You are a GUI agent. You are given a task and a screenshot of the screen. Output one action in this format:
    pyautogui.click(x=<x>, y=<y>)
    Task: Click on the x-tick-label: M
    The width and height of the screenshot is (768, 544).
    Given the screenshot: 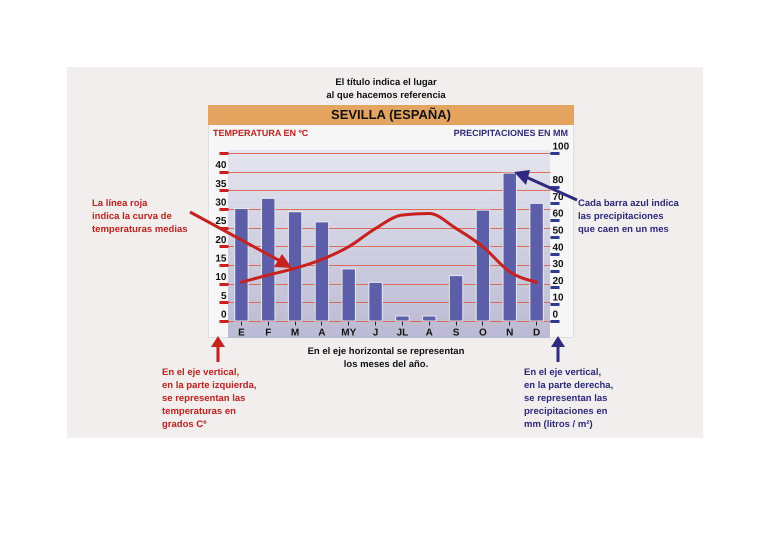 What is the action you would take?
    pyautogui.click(x=295, y=333)
    